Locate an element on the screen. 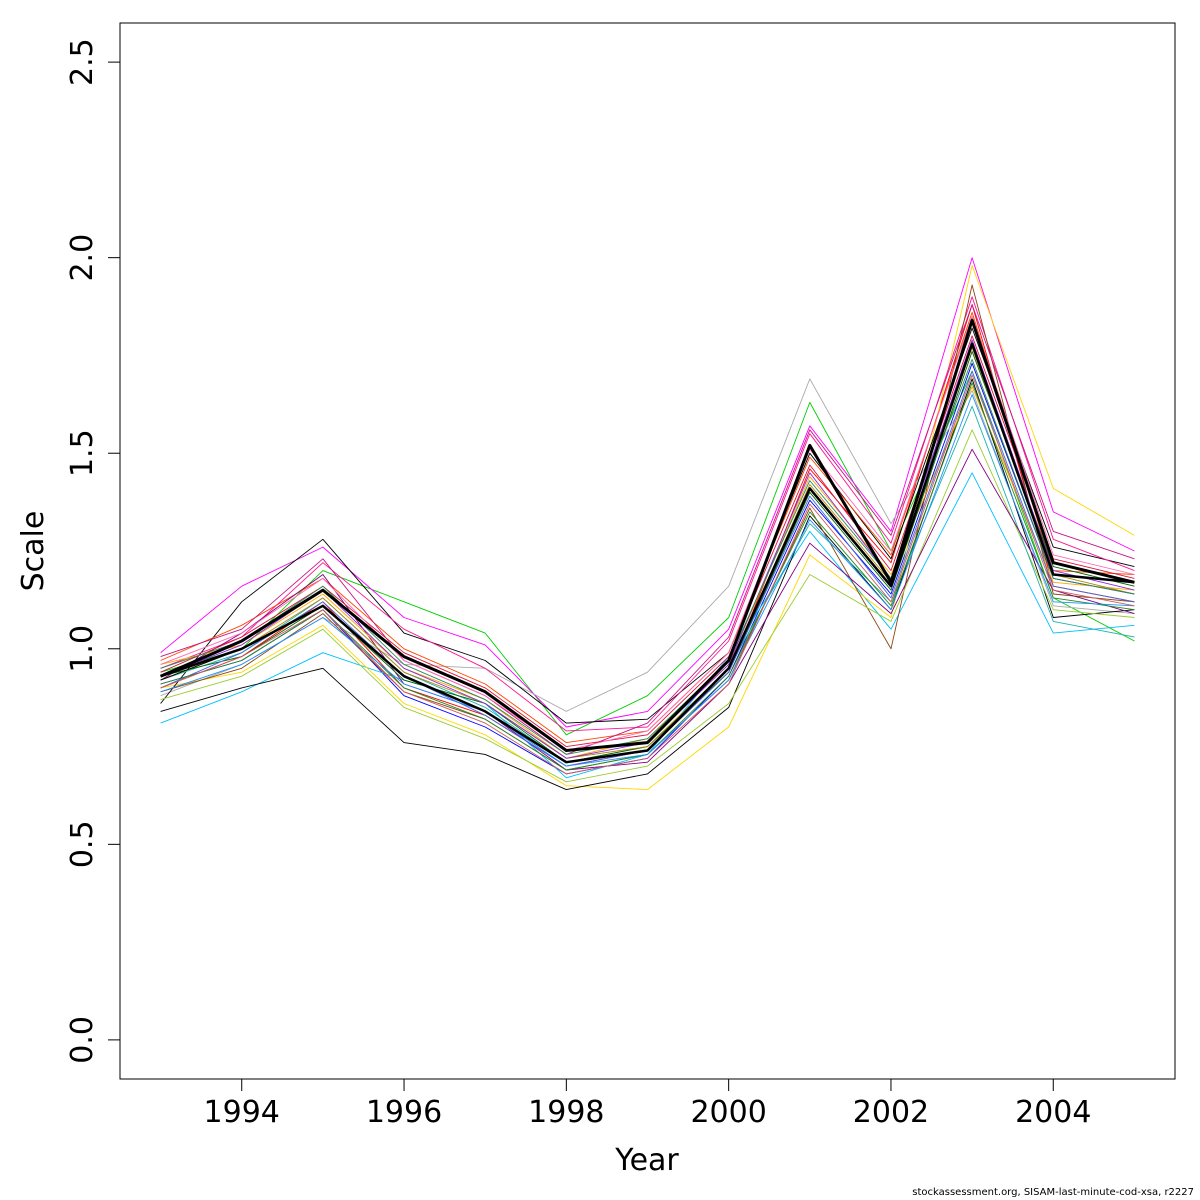 The width and height of the screenshot is (1200, 1200). x-tick-label: 2004 is located at coordinates (1053, 1112).